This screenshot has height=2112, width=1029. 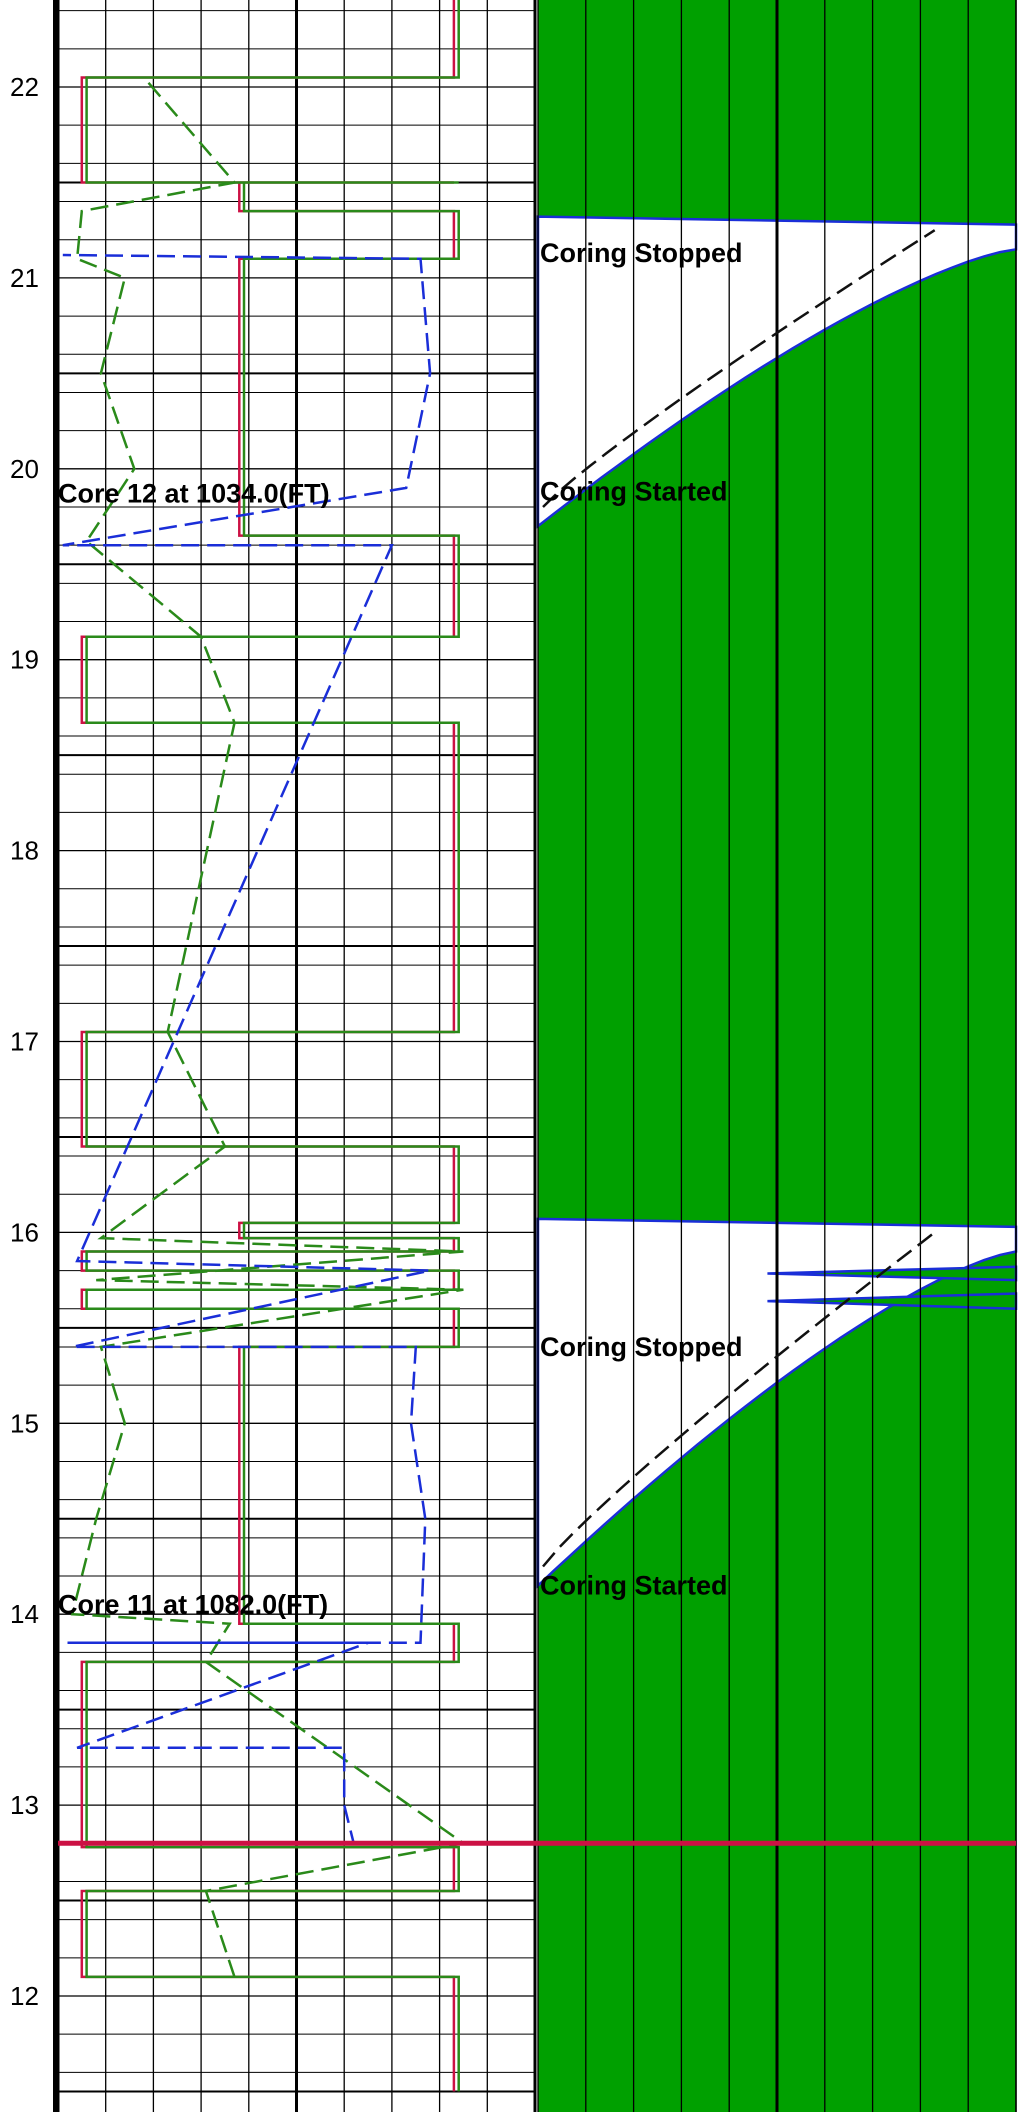 I want to click on depth-tick-label: 12, so click(x=24, y=1996).